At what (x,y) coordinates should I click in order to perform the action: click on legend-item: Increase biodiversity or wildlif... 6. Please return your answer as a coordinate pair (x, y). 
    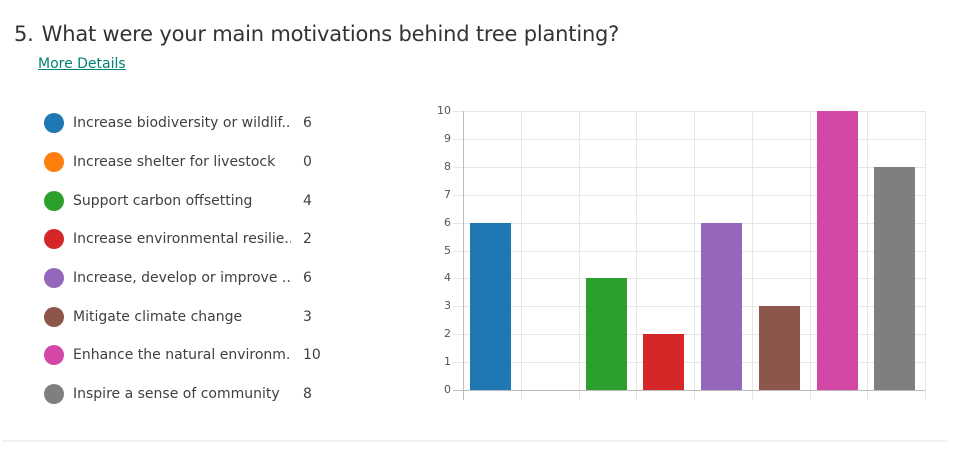
    Looking at the image, I should click on (194, 123).